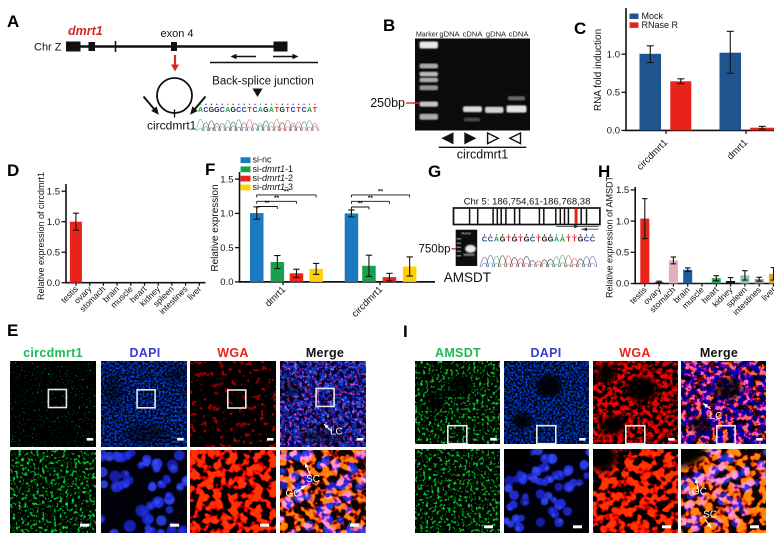  What do you see at coordinates (273, 169) in the screenshot?
I see `svg-text: si-dmrt1-1` at bounding box center [273, 169].